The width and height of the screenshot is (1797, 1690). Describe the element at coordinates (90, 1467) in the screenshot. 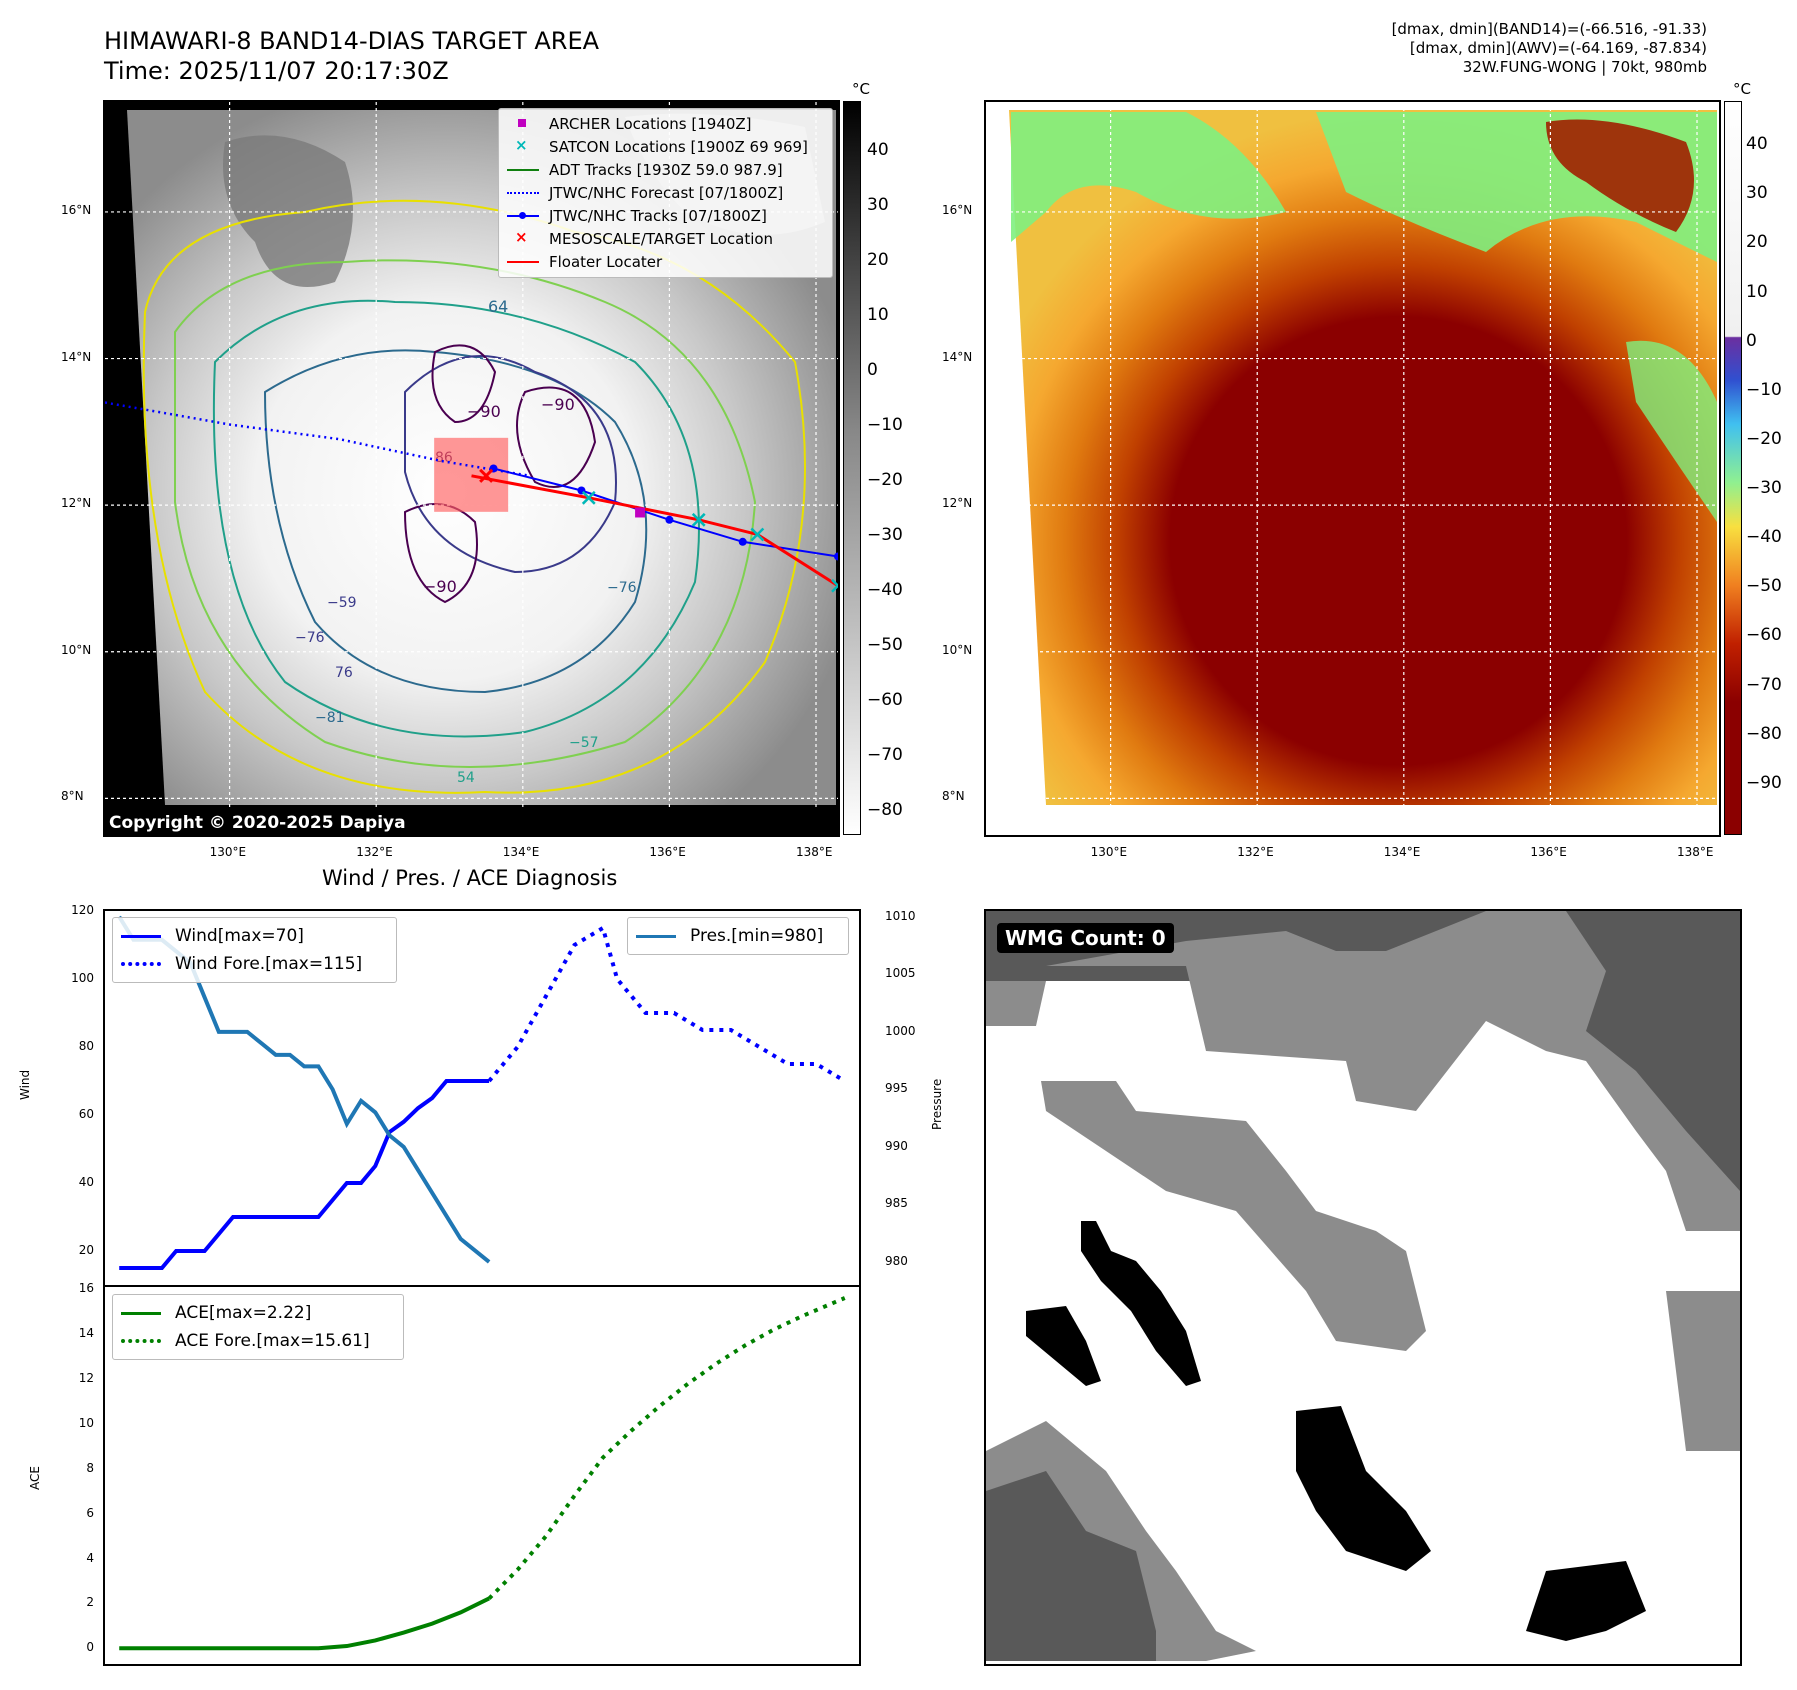

I see `ace-svg-ytick-4: 8` at that location.